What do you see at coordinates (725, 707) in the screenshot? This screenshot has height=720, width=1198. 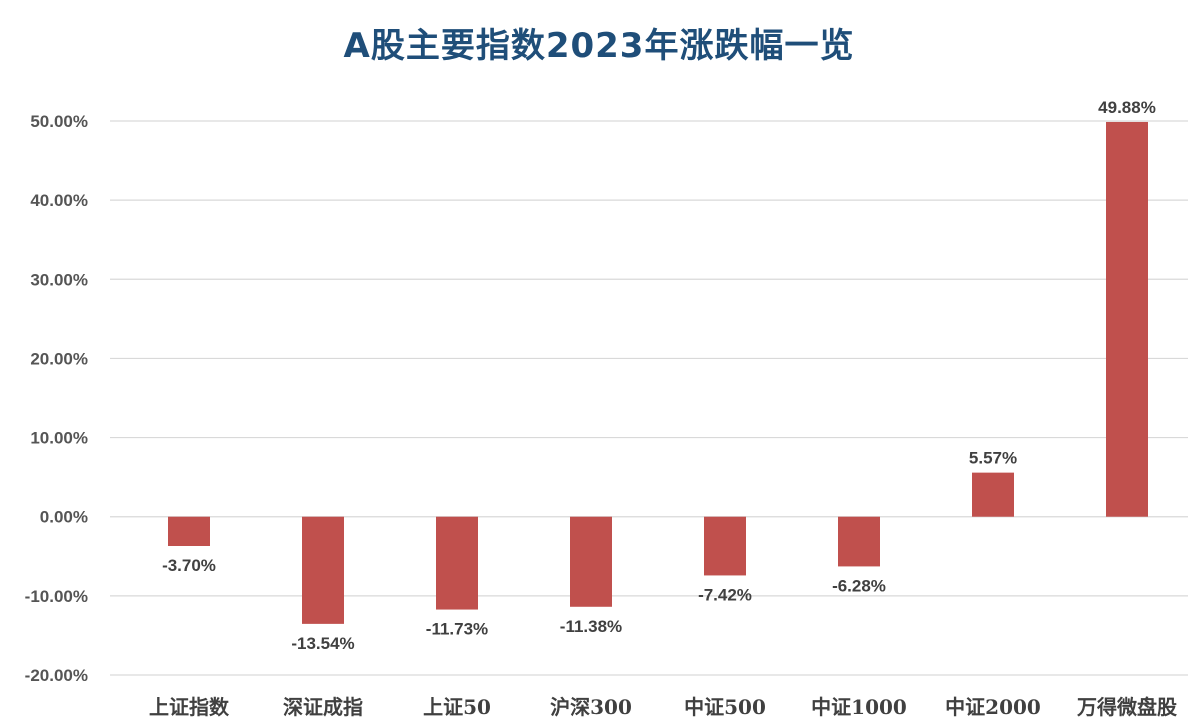 I see `x-category-label: 中证500` at bounding box center [725, 707].